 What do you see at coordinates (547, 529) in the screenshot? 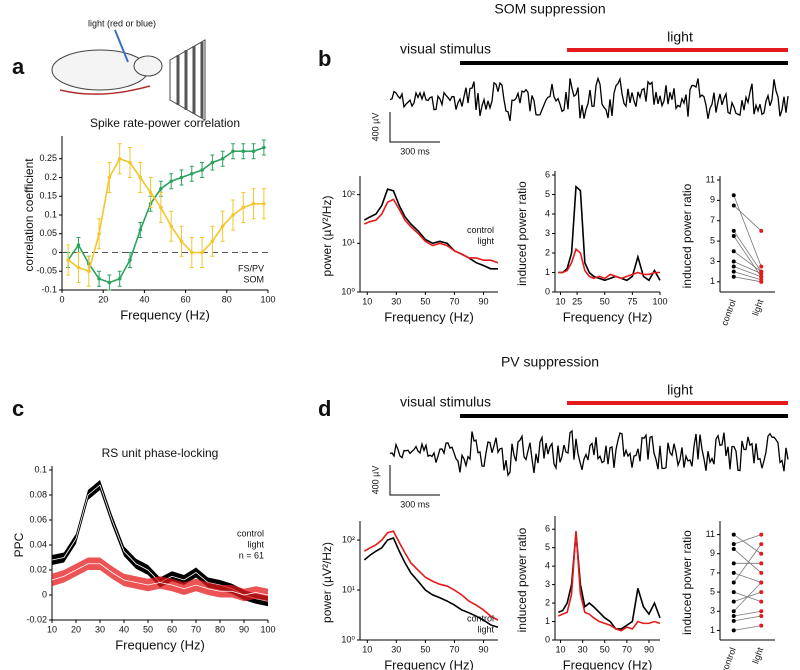
I see `y-tick-label: 6` at bounding box center [547, 529].